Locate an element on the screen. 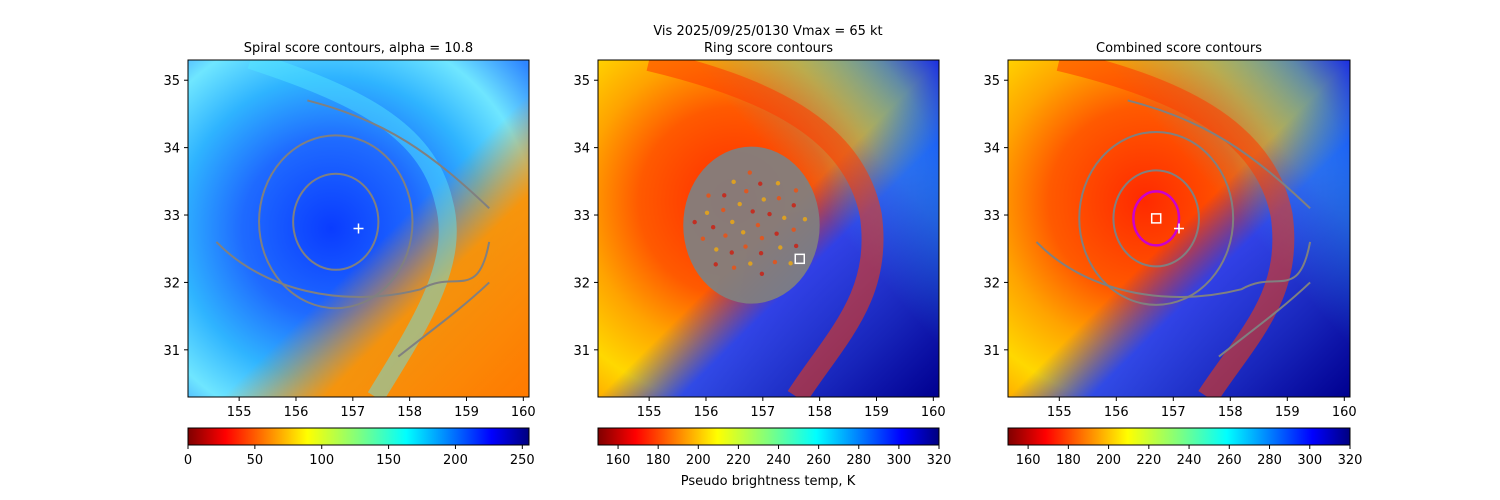 The width and height of the screenshot is (1500, 500). colorbar: 0 50 100 150 200 250 is located at coordinates (359, 447).